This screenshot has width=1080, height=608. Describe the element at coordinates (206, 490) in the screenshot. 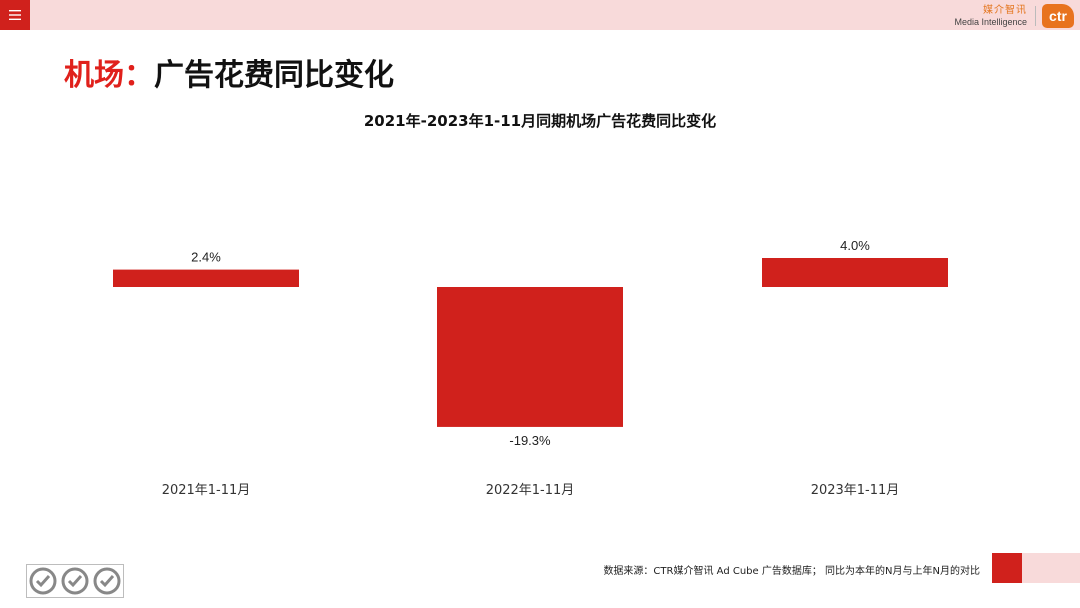

I see `category-label-1: 2021年1-11月` at that location.